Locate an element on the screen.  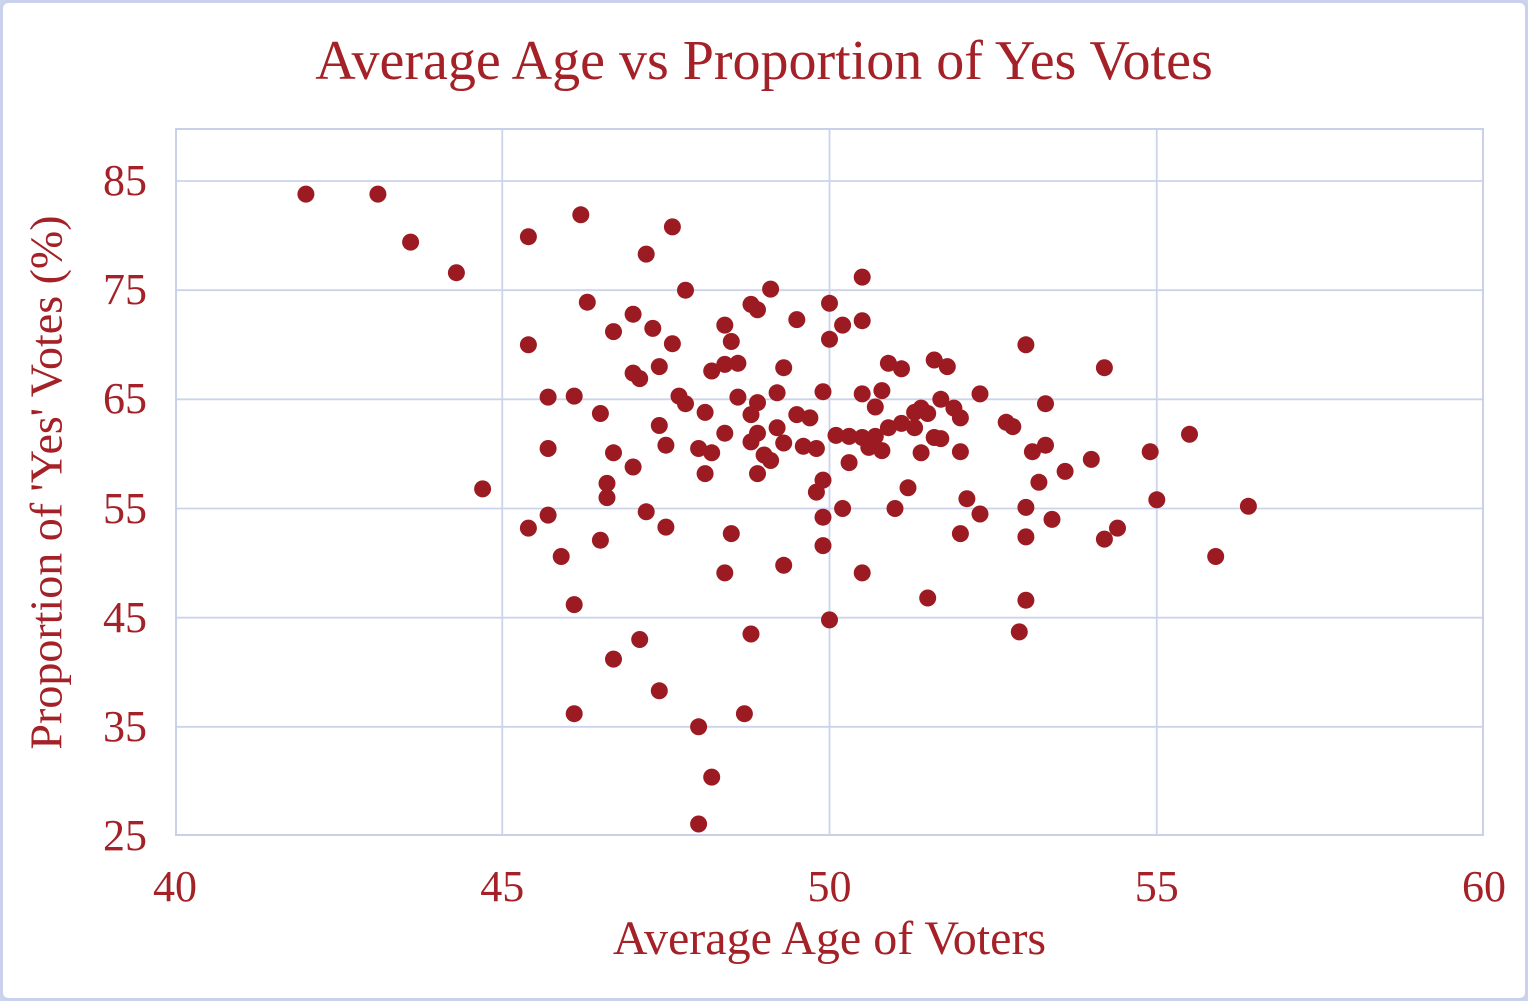
y-tick-label: 45 is located at coordinates (125, 617).